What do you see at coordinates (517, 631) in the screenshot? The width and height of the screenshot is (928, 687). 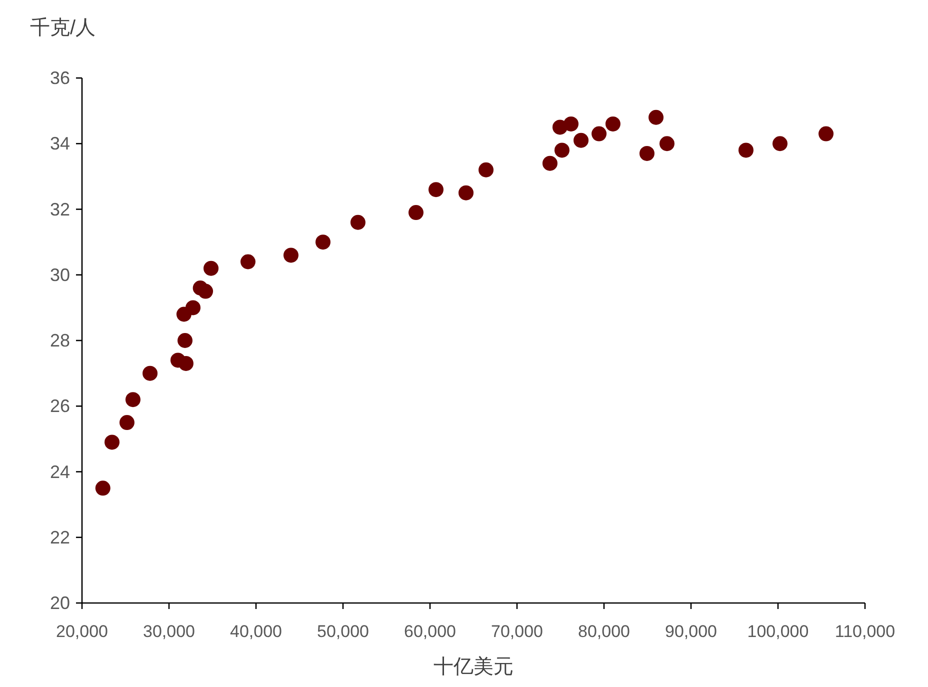 I see `x-tick-label: 70,000` at bounding box center [517, 631].